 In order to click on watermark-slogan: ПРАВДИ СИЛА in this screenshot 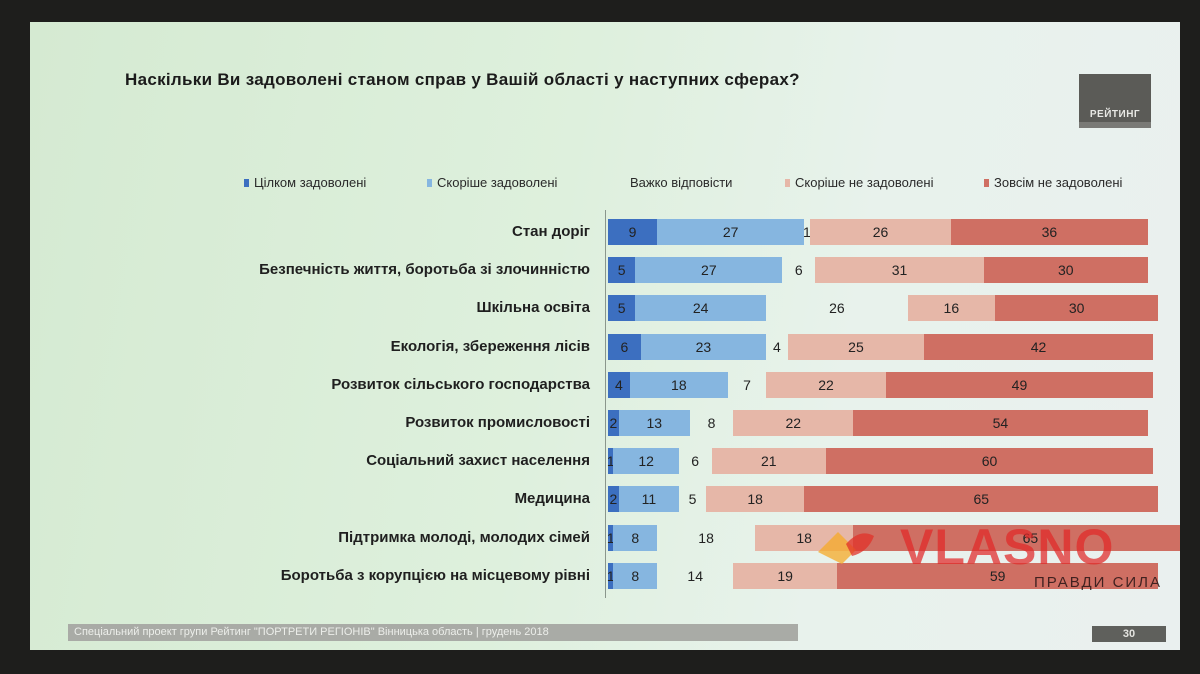, I will do `click(1098, 582)`.